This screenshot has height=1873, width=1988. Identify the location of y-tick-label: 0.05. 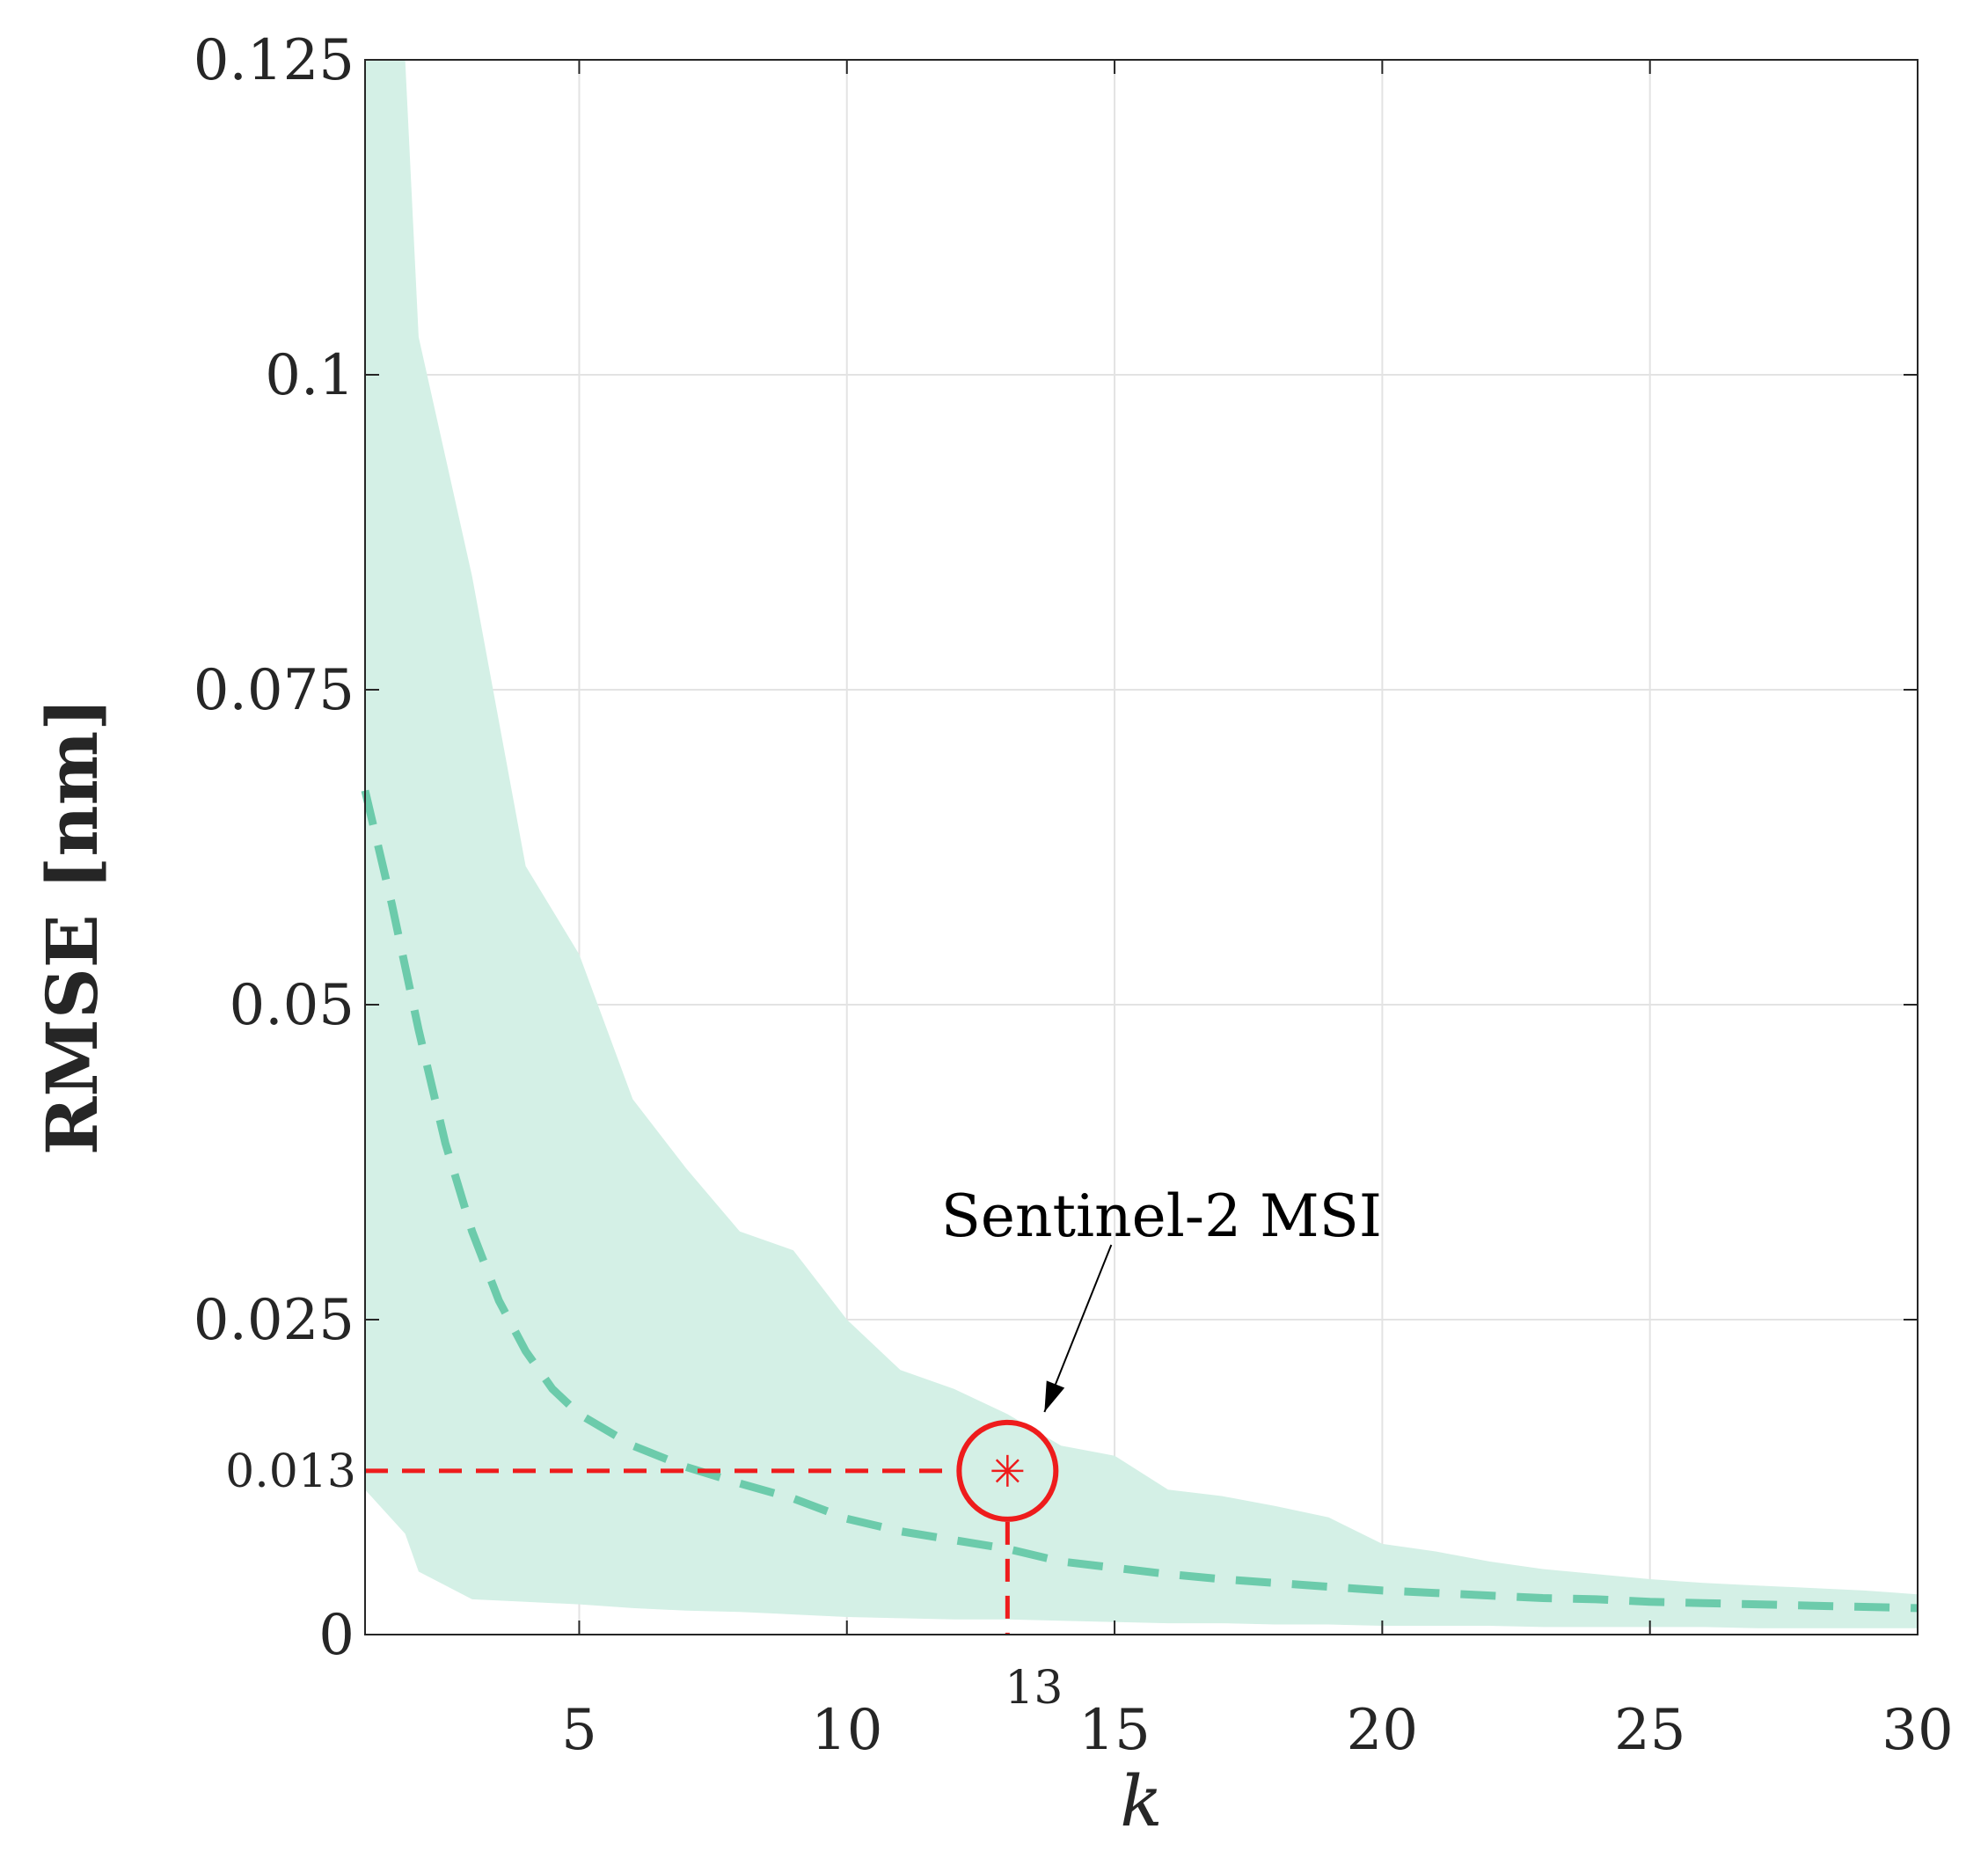
(292, 1005).